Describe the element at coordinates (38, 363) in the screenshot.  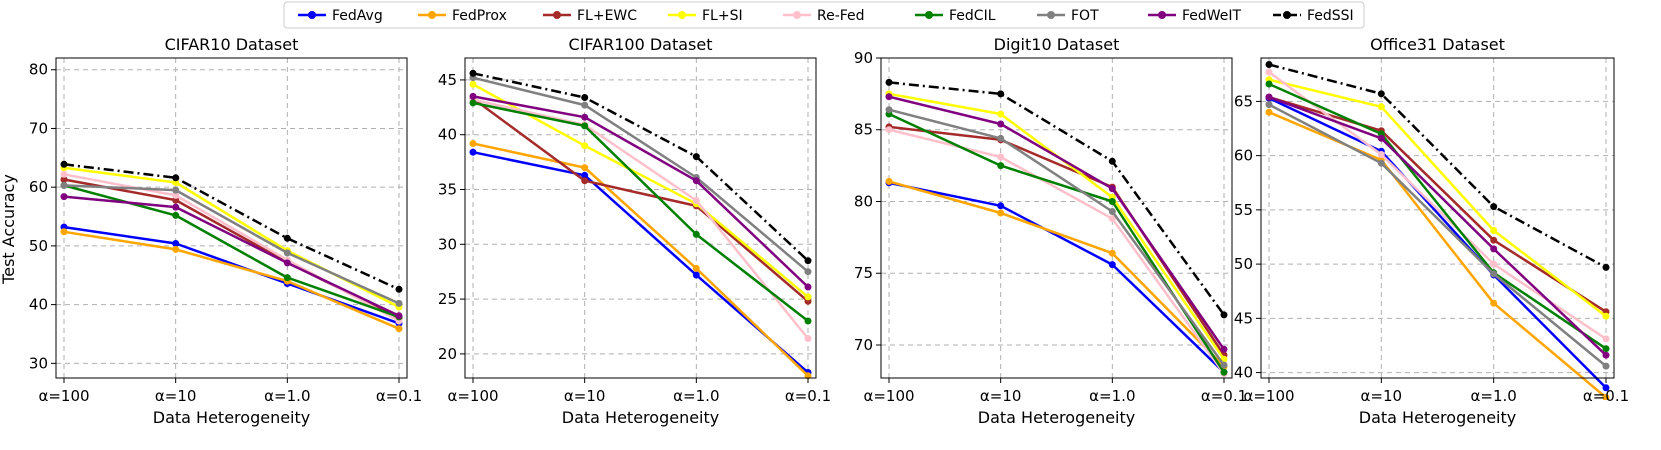
I see `y-tick-label: 30` at that location.